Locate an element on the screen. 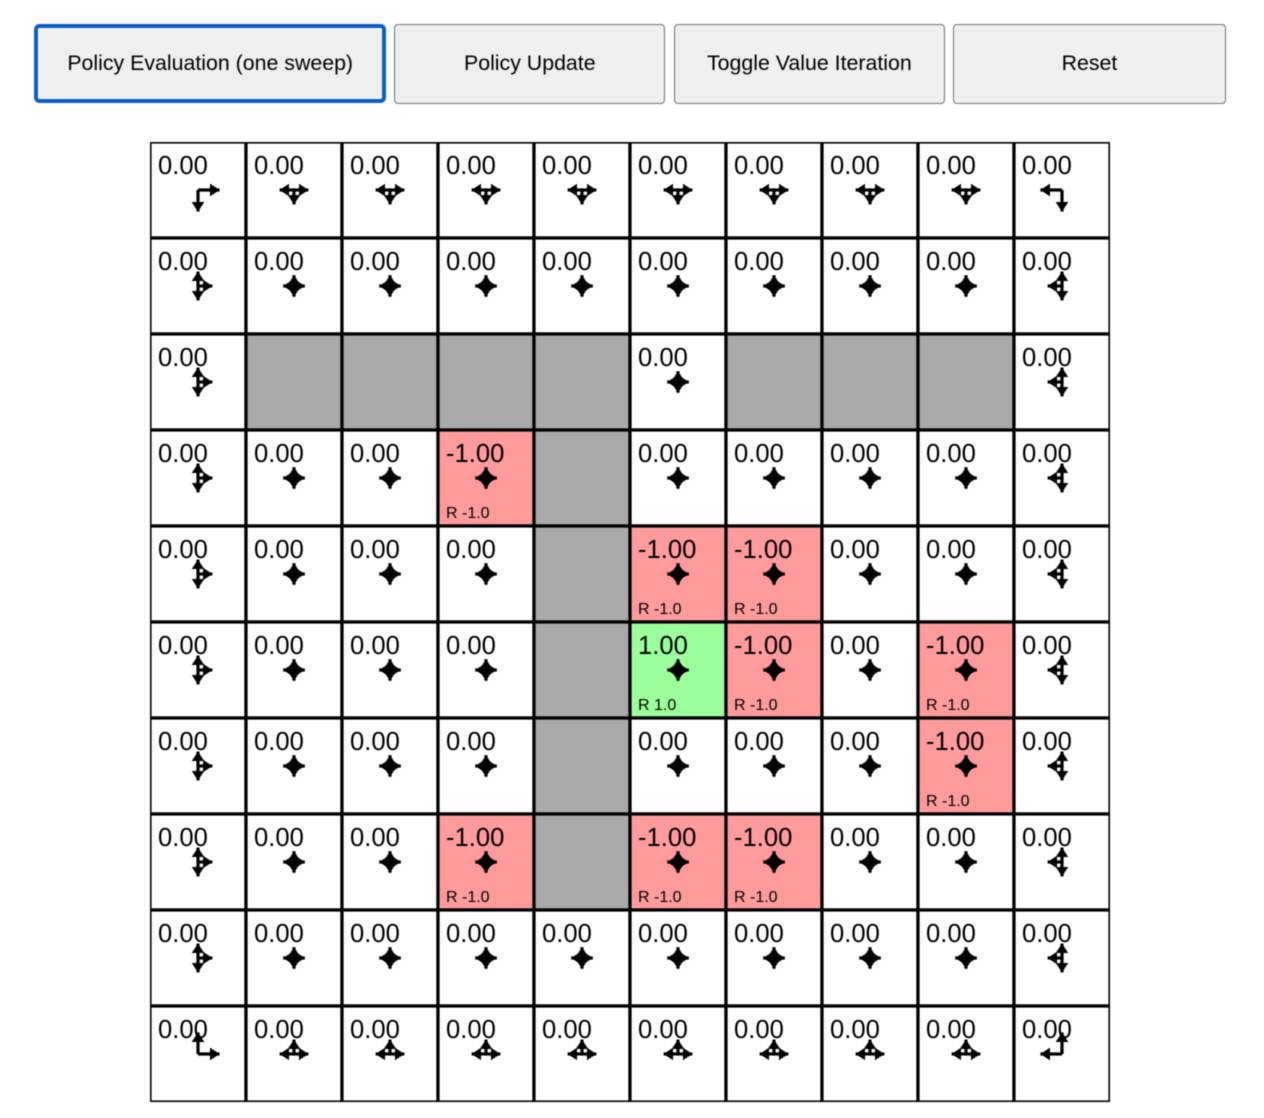  svg-text: R 1.0 is located at coordinates (657, 705).